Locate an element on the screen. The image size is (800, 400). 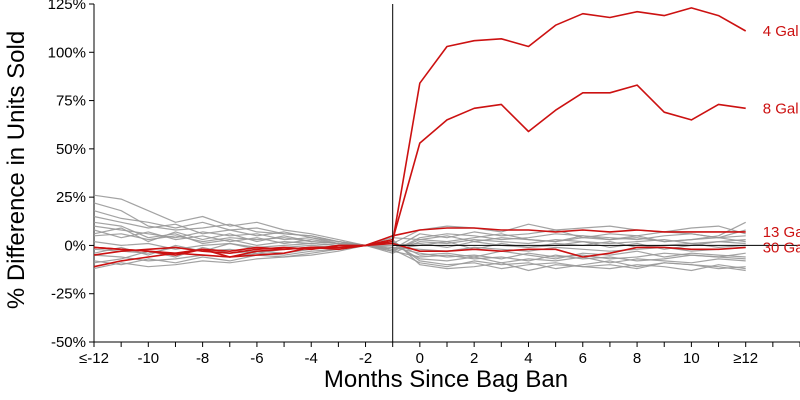
series-line-13-gal is located at coordinates (419, 247).